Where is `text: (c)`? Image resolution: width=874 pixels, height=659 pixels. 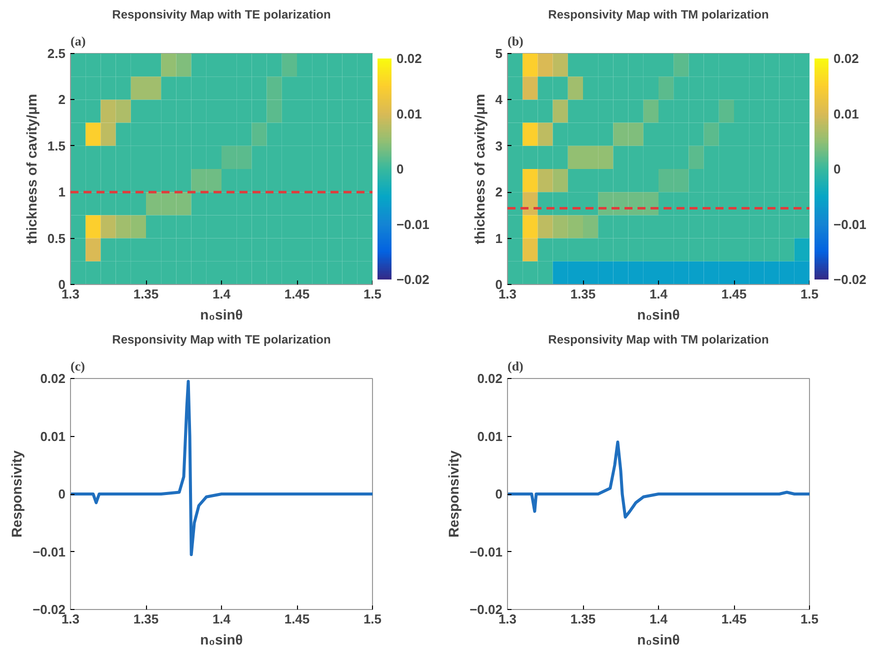
text: (c) is located at coordinates (77, 366).